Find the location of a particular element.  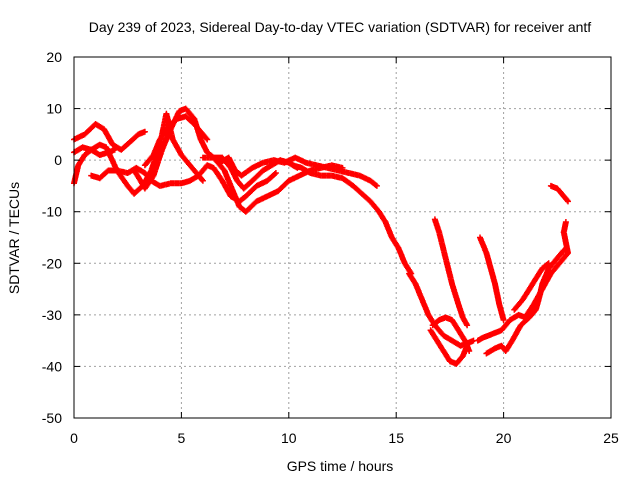

y-tick-label: -20 is located at coordinates (52, 263).